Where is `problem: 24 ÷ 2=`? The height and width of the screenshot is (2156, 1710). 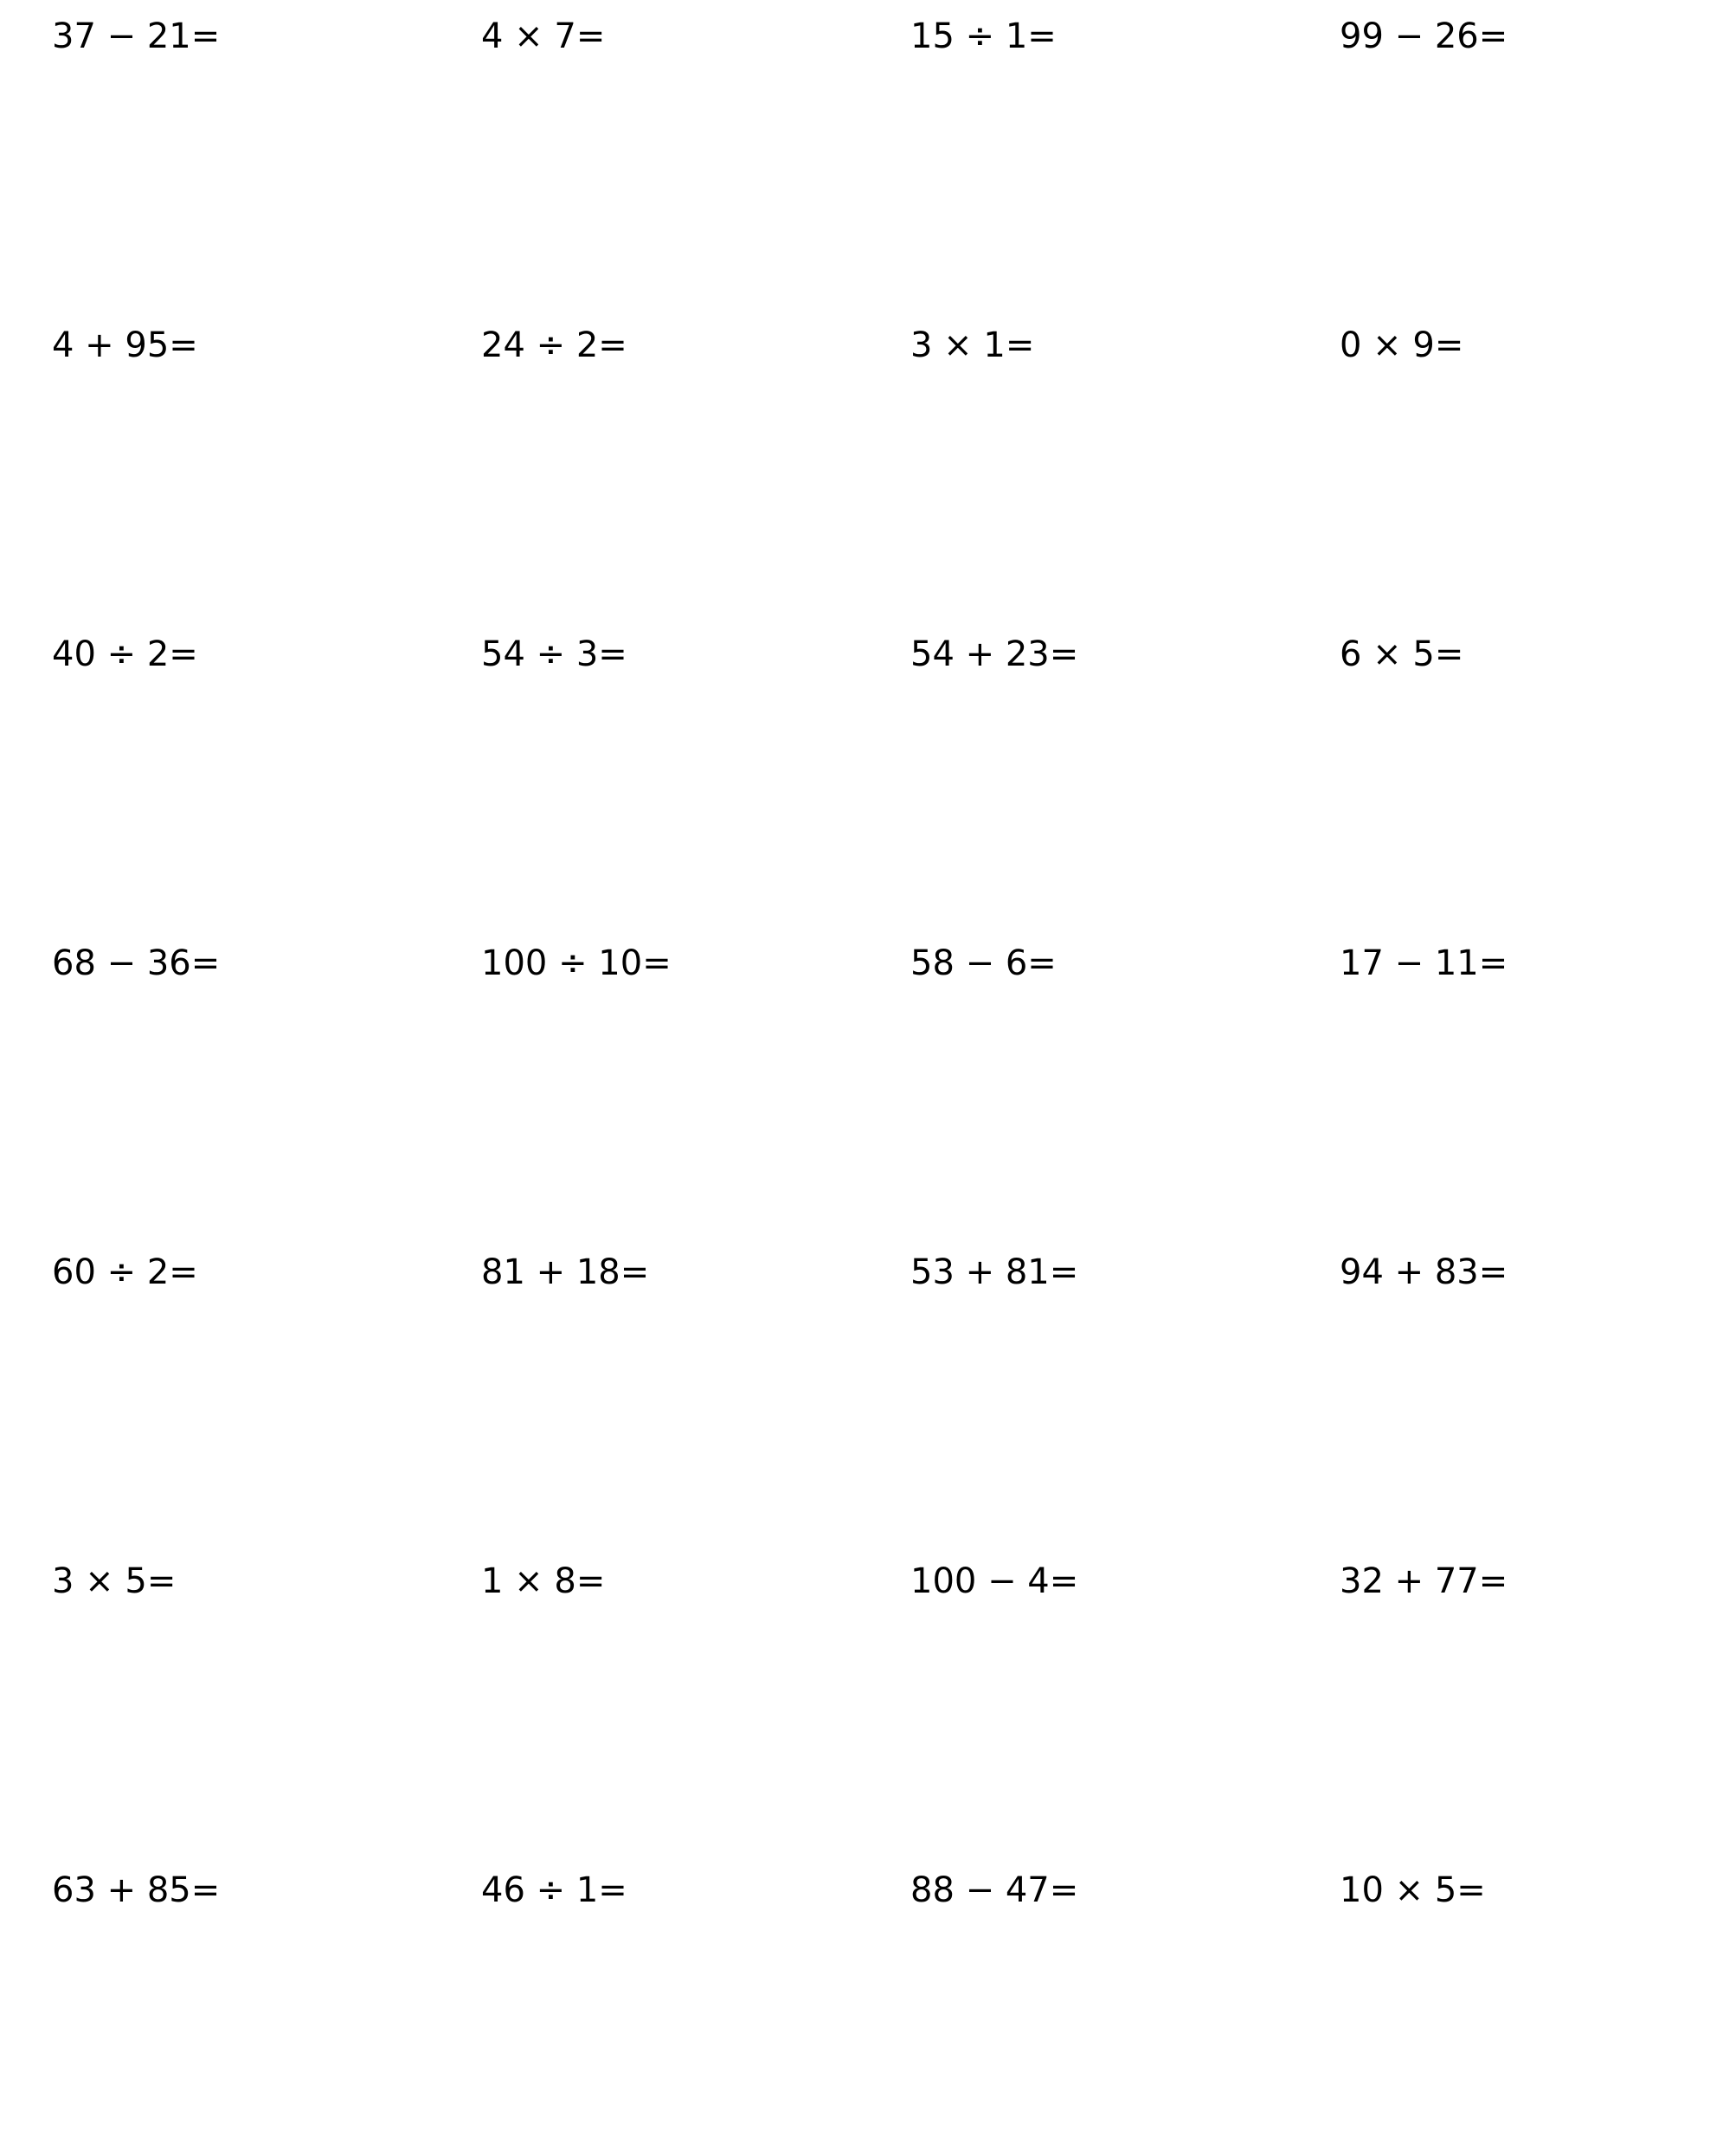 problem: 24 ÷ 2= is located at coordinates (554, 345).